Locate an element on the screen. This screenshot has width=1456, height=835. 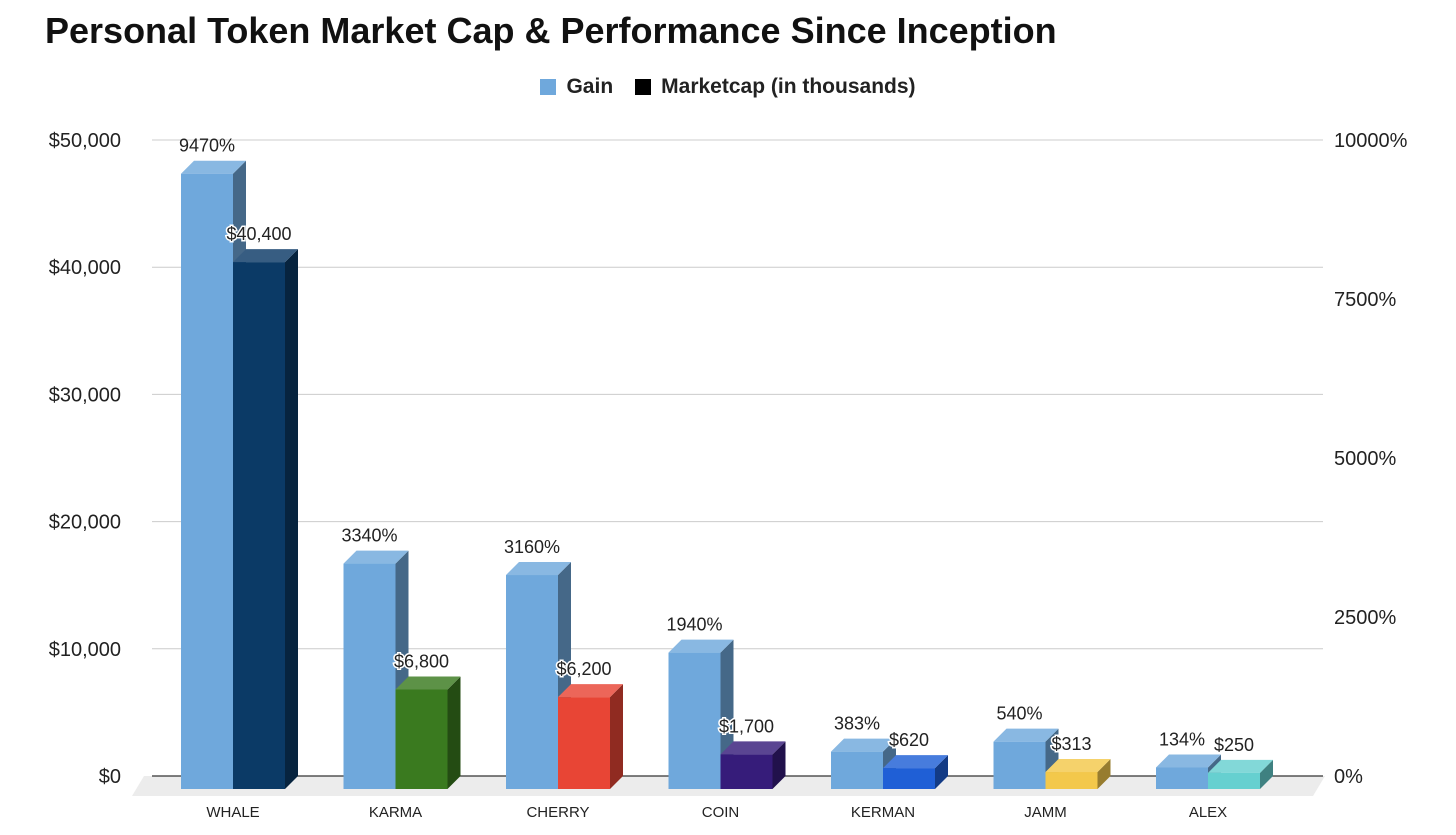
y-left-tick-label: $10,000 is located at coordinates (85, 650).